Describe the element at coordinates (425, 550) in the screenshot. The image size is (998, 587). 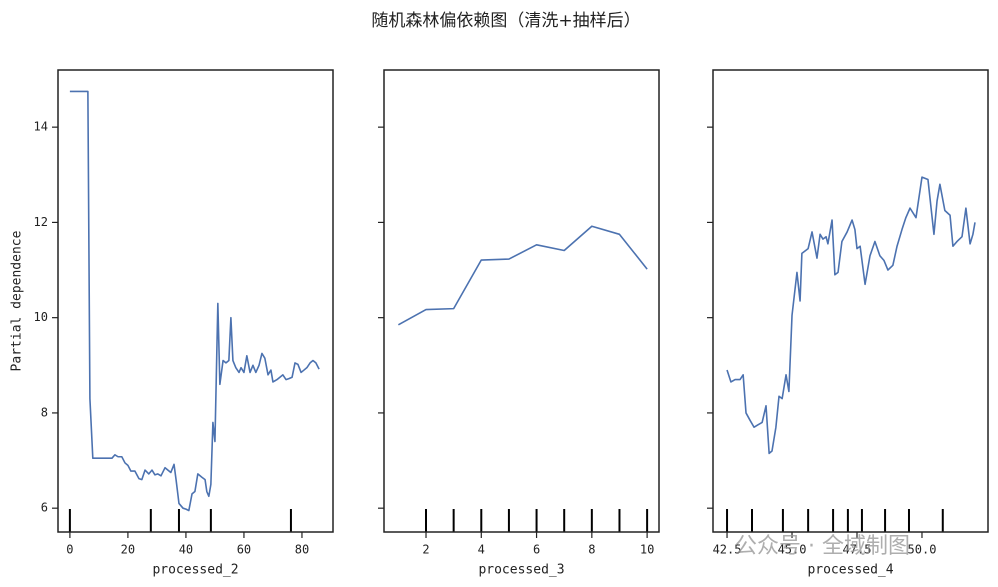
I see `x-tick-label: 2` at that location.